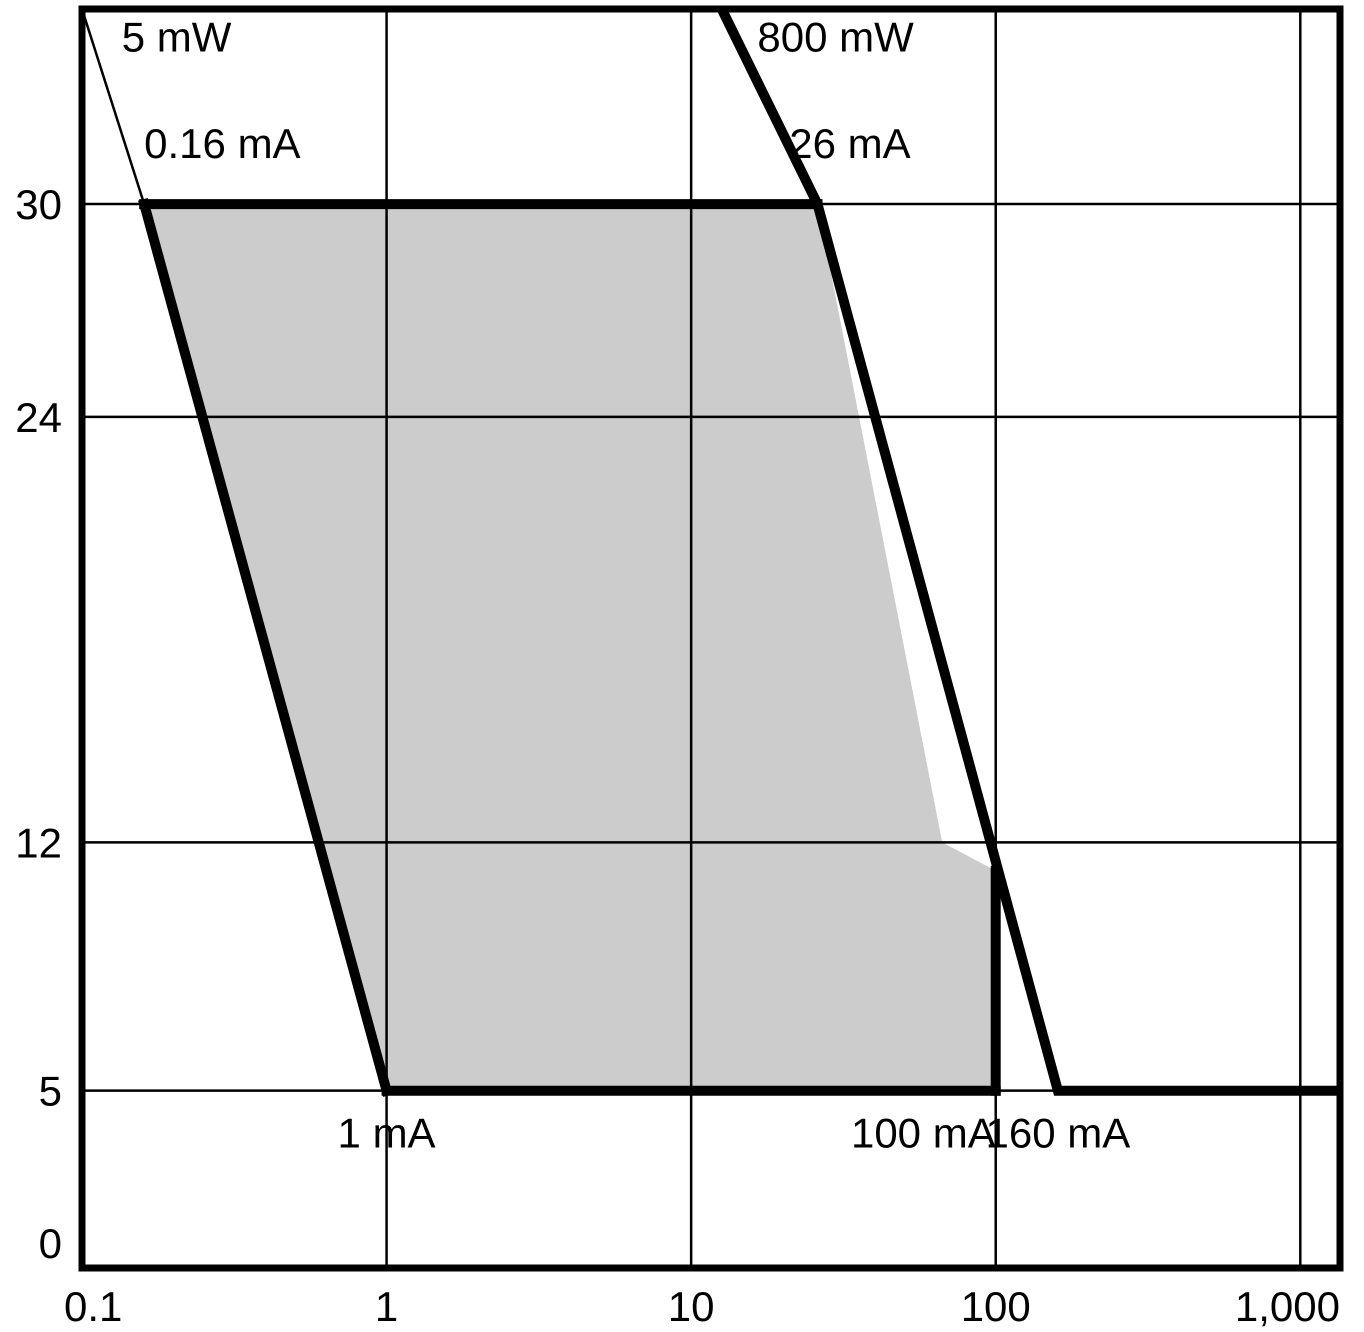 The height and width of the screenshot is (1332, 1364). I want to click on y-tick-label: 5, so click(50, 1091).